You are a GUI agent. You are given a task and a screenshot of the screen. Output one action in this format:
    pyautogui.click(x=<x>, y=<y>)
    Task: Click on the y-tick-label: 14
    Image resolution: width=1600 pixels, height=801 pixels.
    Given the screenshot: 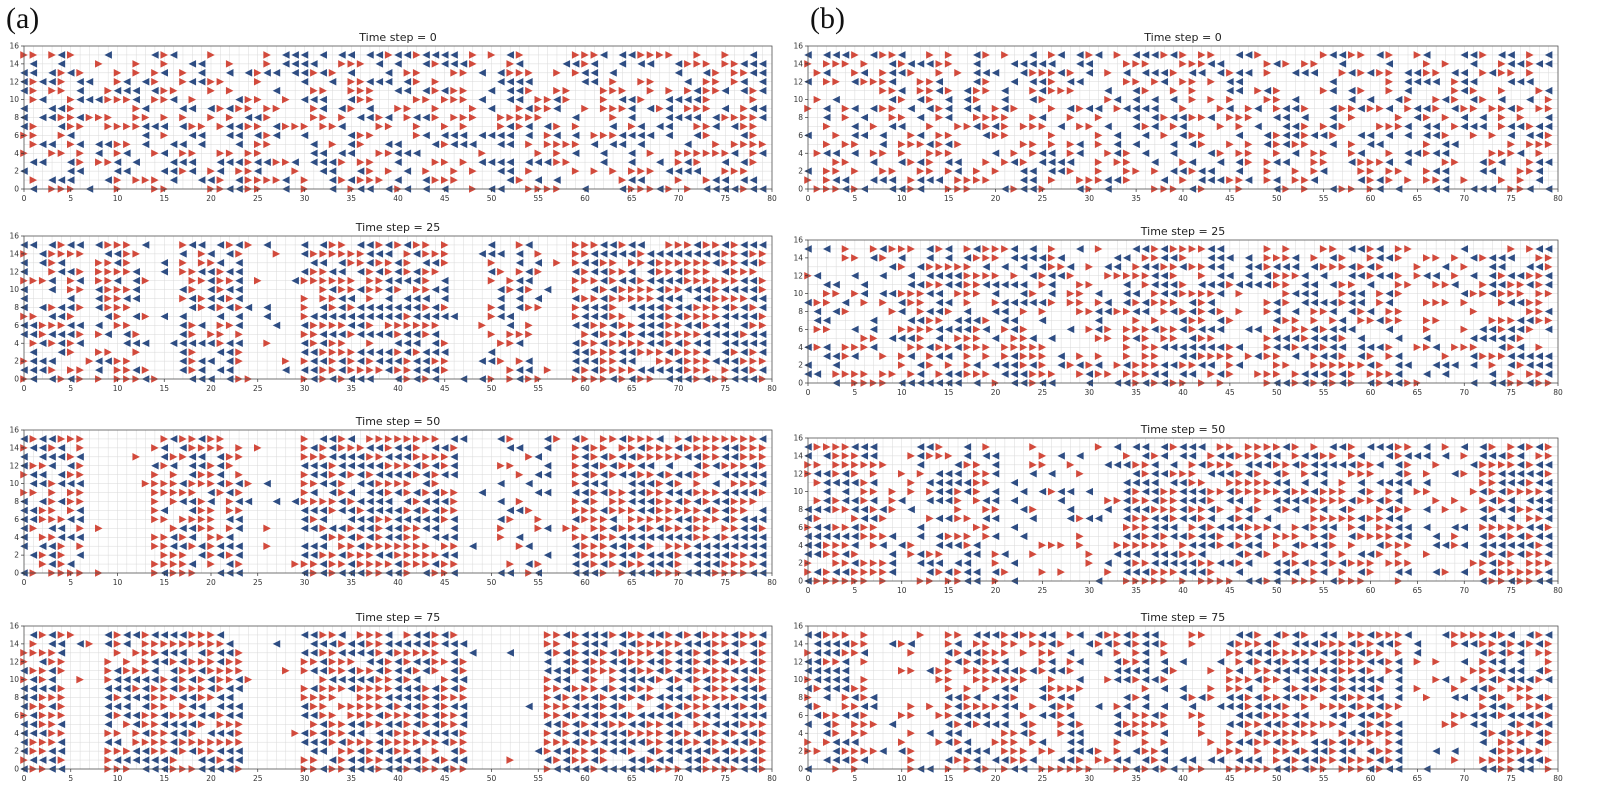 What is the action you would take?
    pyautogui.click(x=14, y=643)
    